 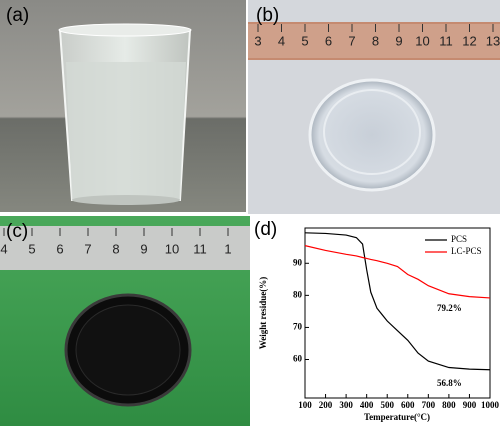 I want to click on y-tick-label: 90, so click(x=298, y=262).